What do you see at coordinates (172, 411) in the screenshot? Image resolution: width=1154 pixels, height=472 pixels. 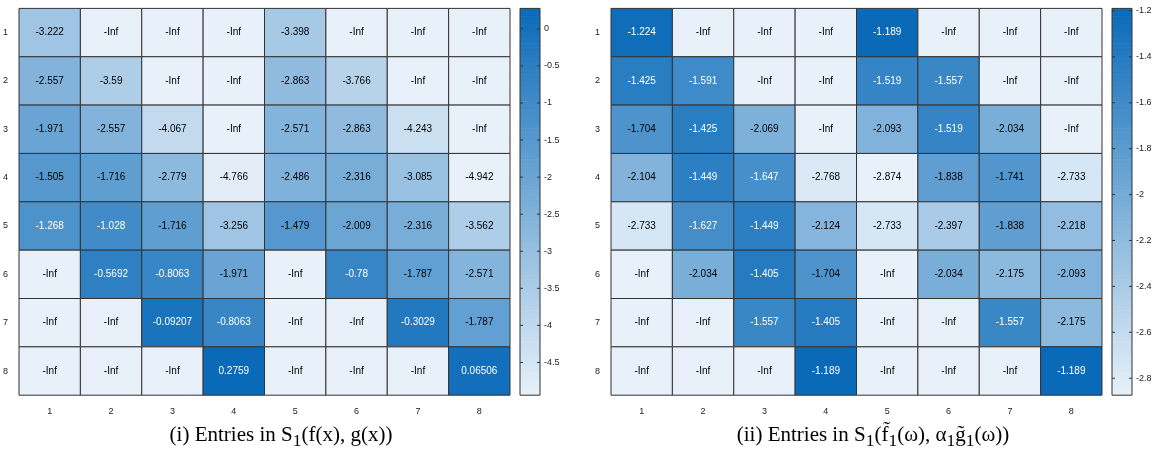 I see `x-tick-label: 3` at bounding box center [172, 411].